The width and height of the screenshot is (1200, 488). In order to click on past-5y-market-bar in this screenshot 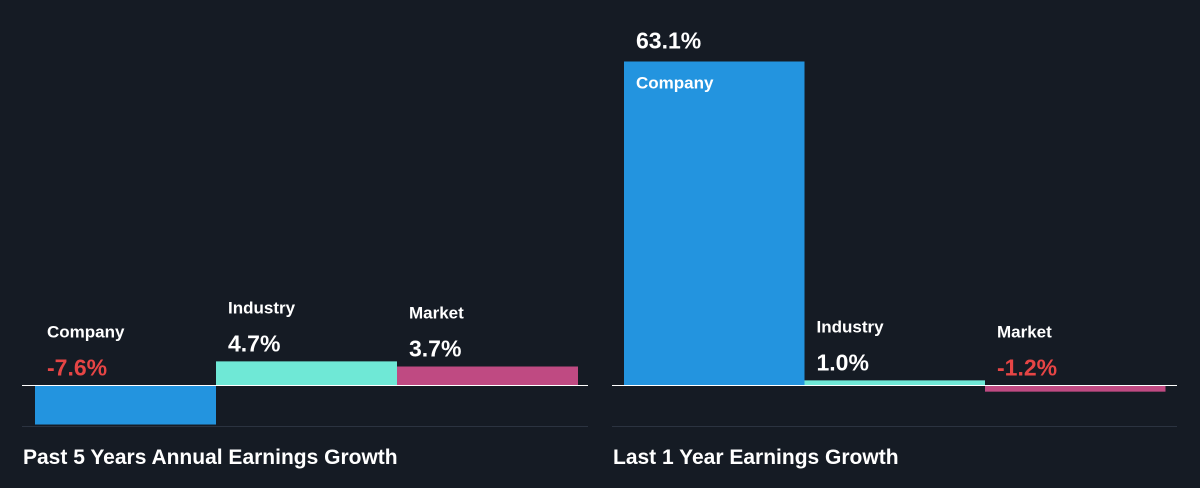, I will do `click(487, 376)`.